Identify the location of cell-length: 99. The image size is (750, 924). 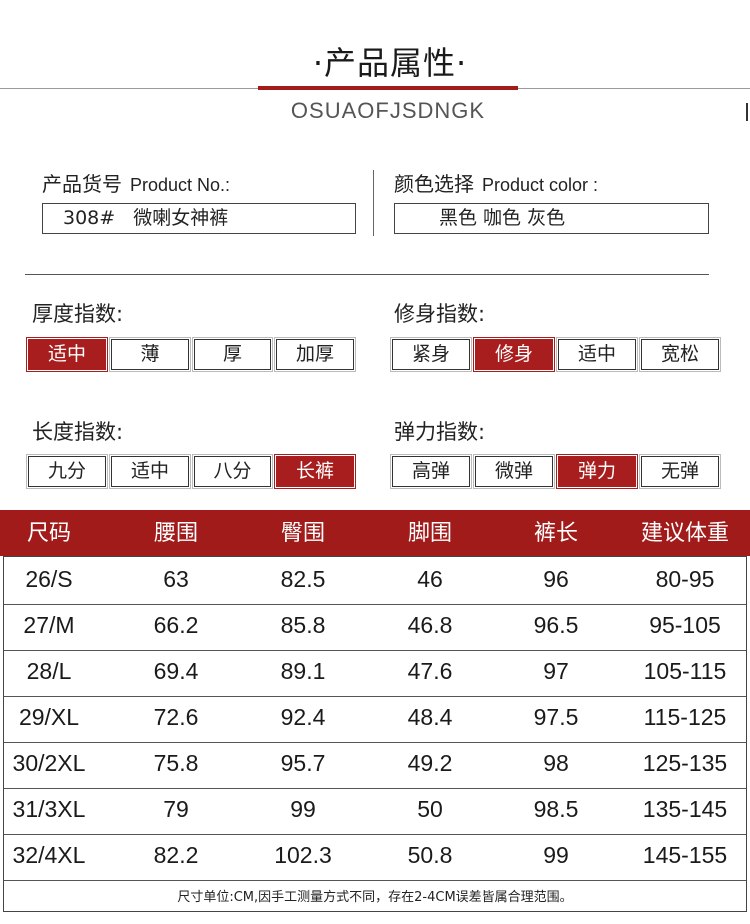
(556, 855).